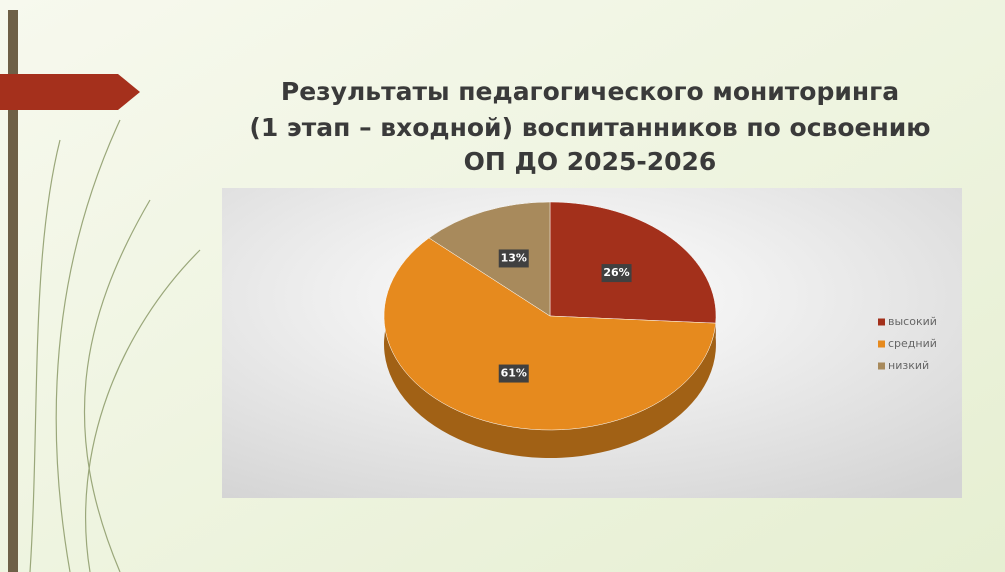 This screenshot has height=572, width=1005. I want to click on value-label: 61%, so click(514, 373).